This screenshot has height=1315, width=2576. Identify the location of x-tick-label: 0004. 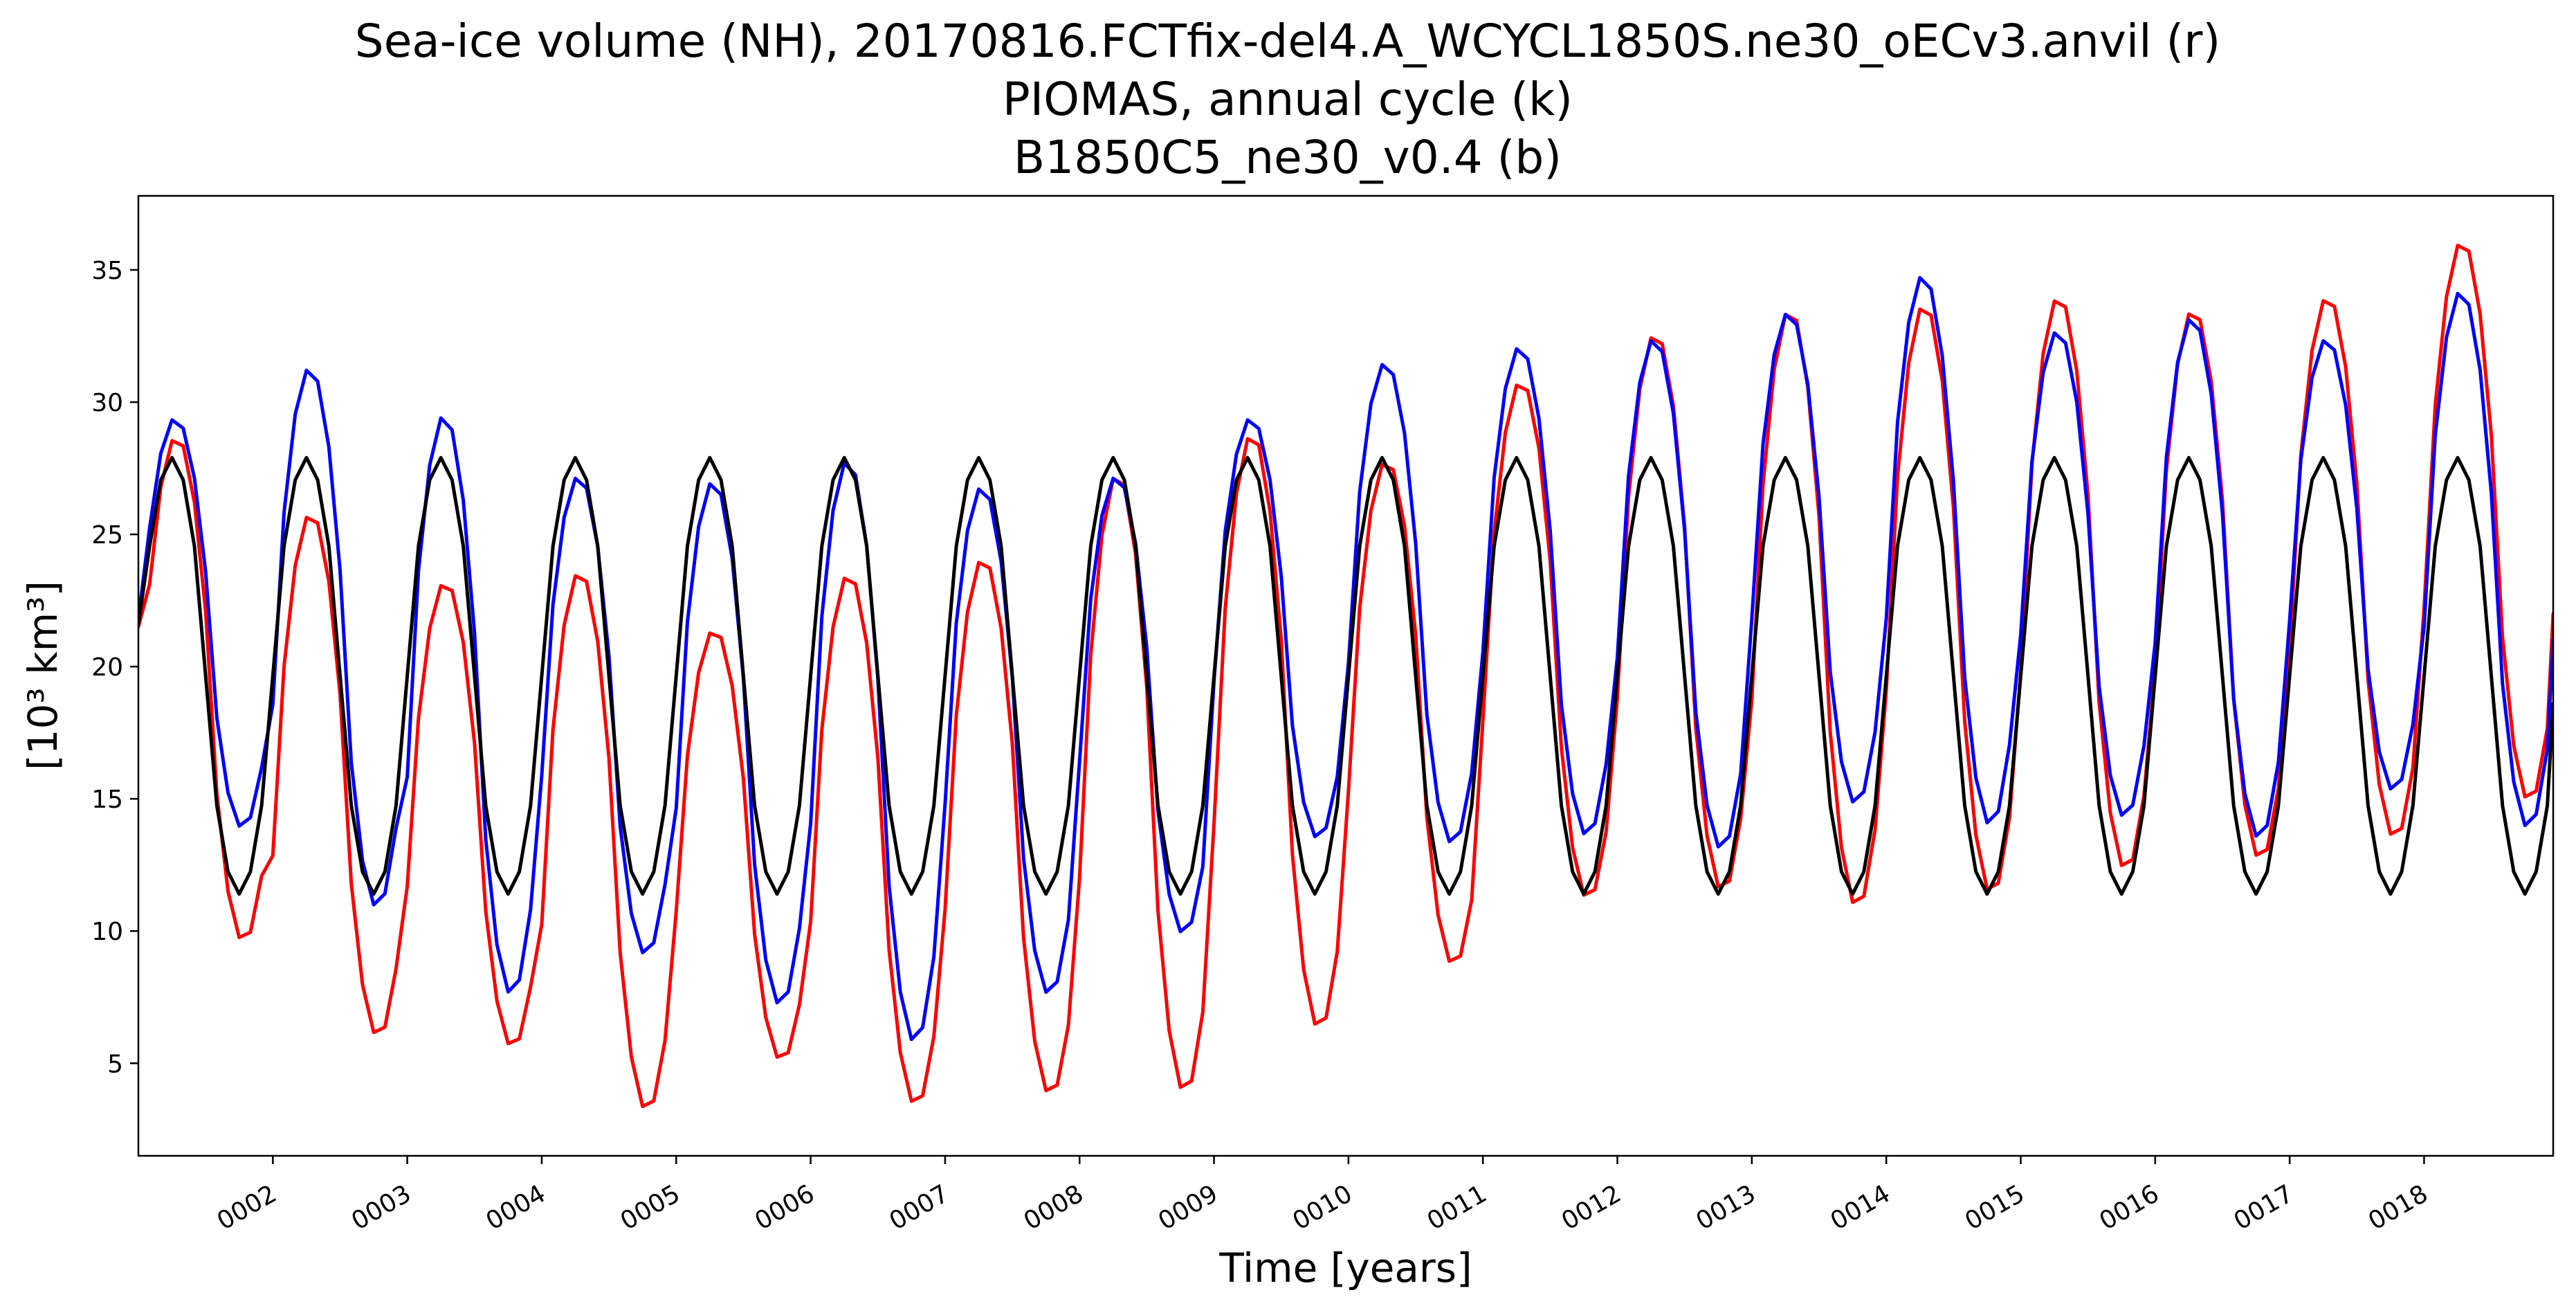
(517, 1207).